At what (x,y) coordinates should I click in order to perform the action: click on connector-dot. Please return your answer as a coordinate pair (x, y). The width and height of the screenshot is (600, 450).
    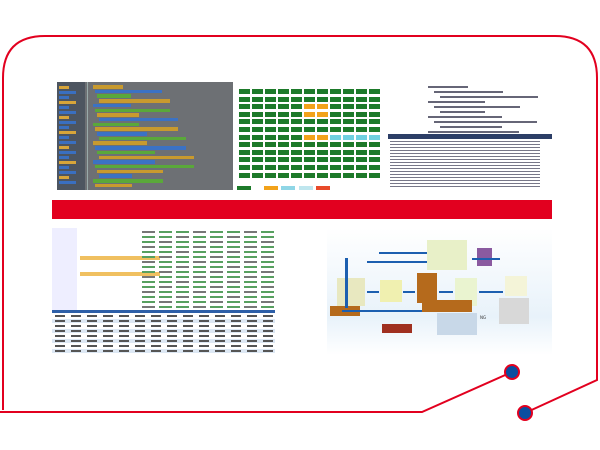
    Looking at the image, I should click on (512, 372).